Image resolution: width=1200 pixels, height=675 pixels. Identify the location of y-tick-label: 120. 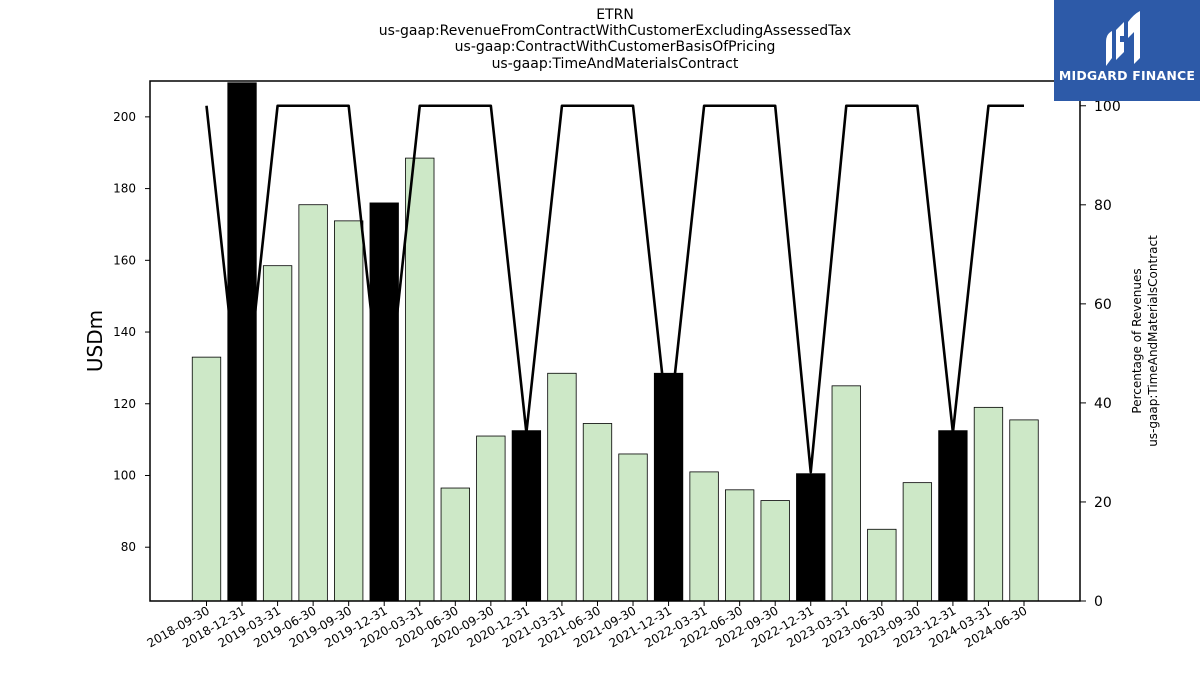
(124, 404).